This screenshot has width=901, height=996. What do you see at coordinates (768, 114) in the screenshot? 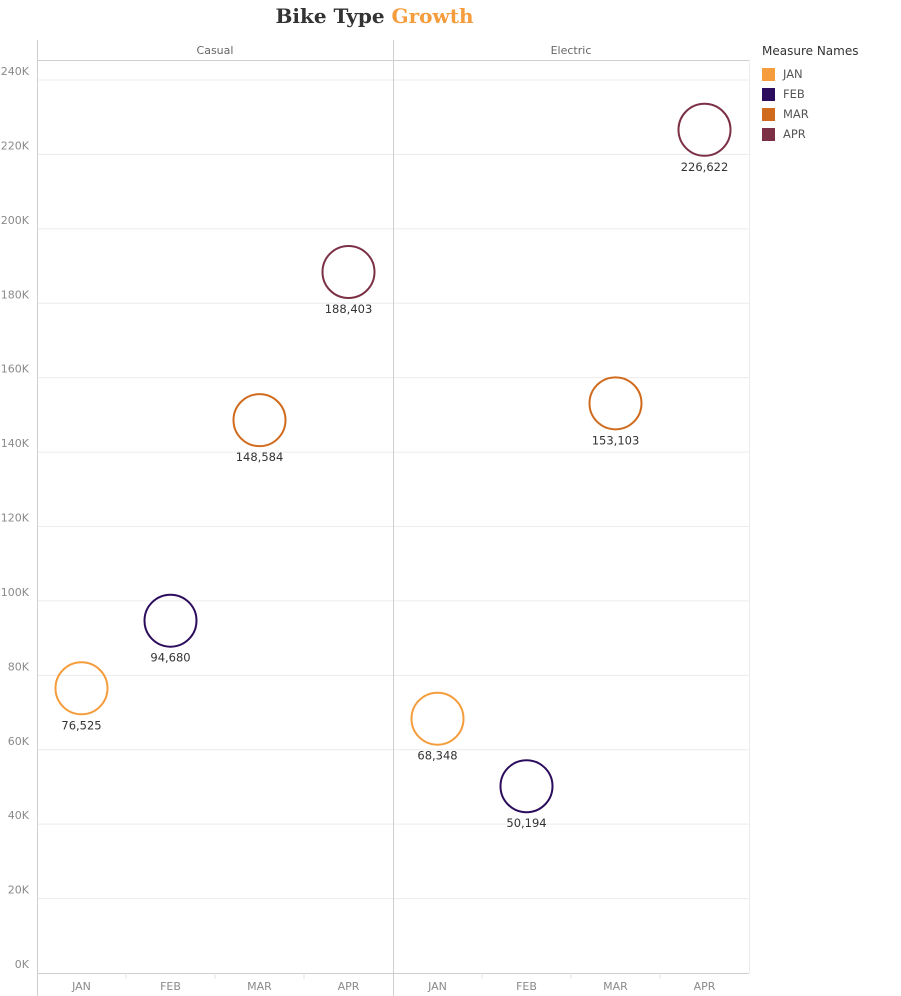
I see `legend-swatch-mar` at bounding box center [768, 114].